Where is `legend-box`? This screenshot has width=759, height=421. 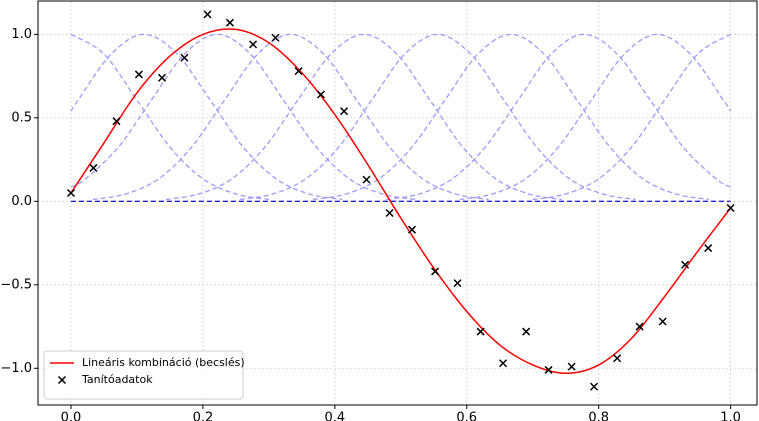 legend-box is located at coordinates (143, 375).